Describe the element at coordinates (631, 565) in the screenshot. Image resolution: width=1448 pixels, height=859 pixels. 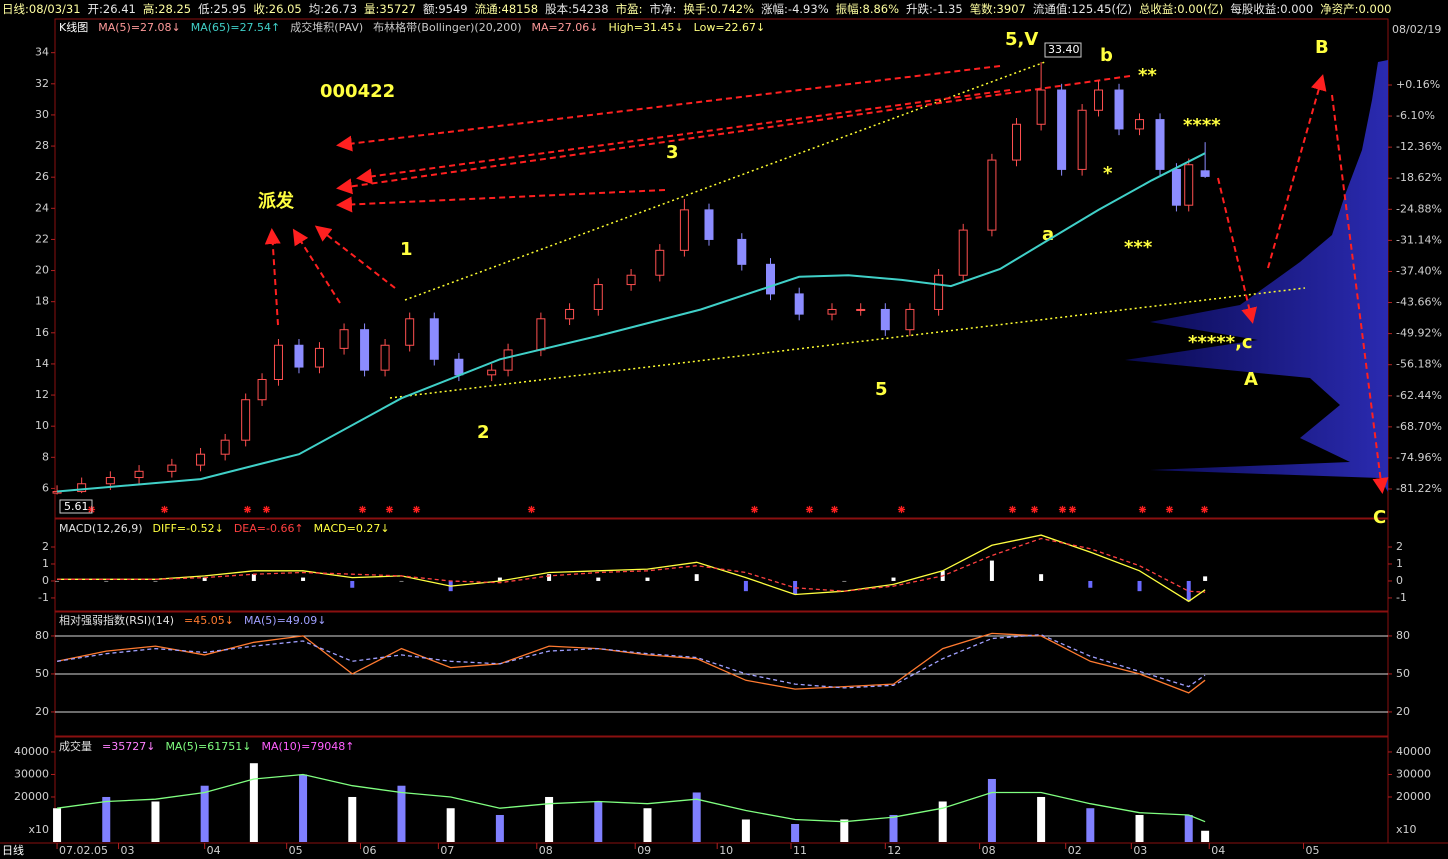
I see `macd-line` at that location.